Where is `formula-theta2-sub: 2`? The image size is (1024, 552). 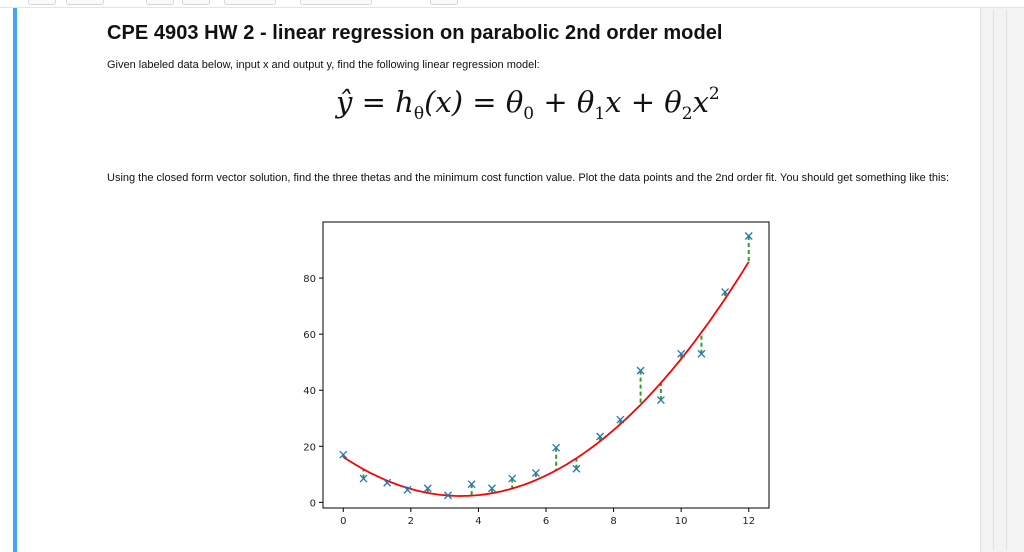 formula-theta2-sub: 2 is located at coordinates (687, 114).